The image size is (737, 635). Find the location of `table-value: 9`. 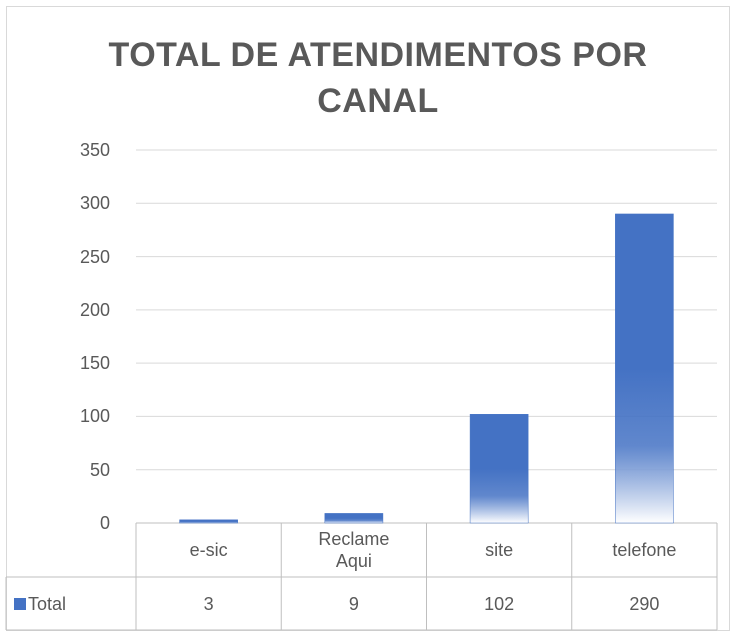

table-value: 9 is located at coordinates (353, 603).